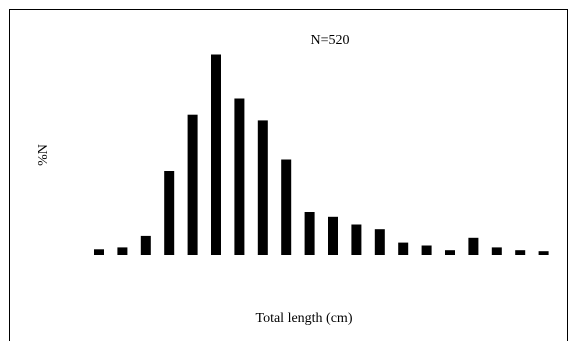  Describe the element at coordinates (304, 318) in the screenshot. I see `x-axis-label: Total length (cm)` at that location.